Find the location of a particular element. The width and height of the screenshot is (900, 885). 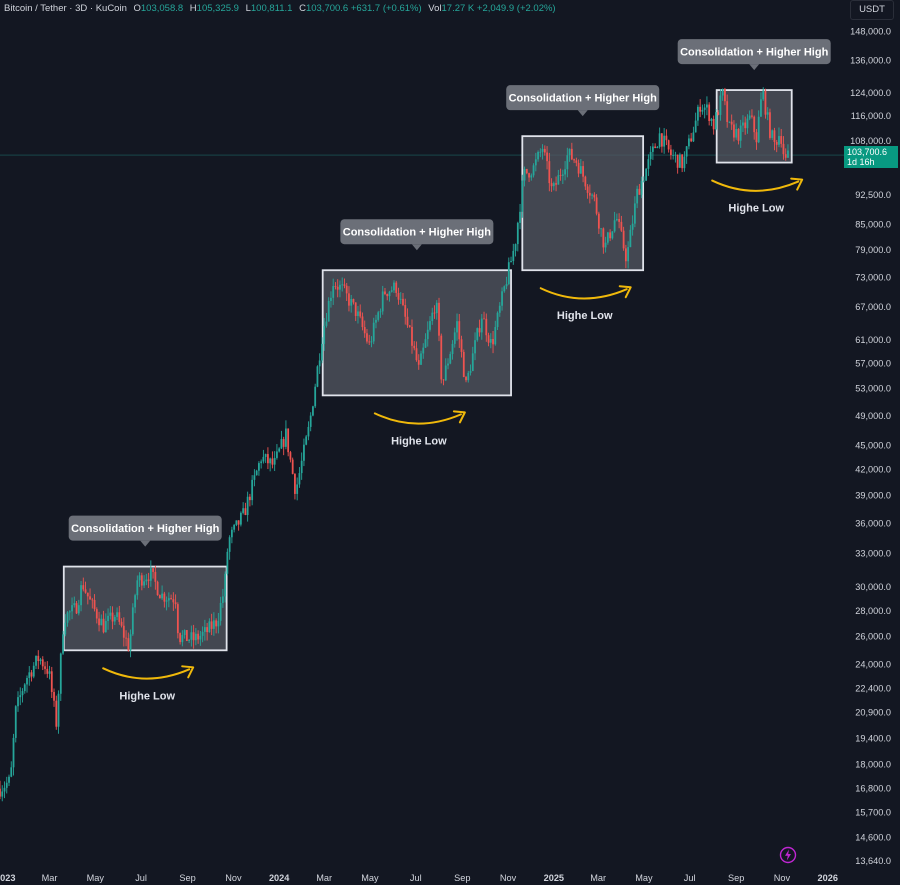

volume-label: Vol is located at coordinates (435, 8).